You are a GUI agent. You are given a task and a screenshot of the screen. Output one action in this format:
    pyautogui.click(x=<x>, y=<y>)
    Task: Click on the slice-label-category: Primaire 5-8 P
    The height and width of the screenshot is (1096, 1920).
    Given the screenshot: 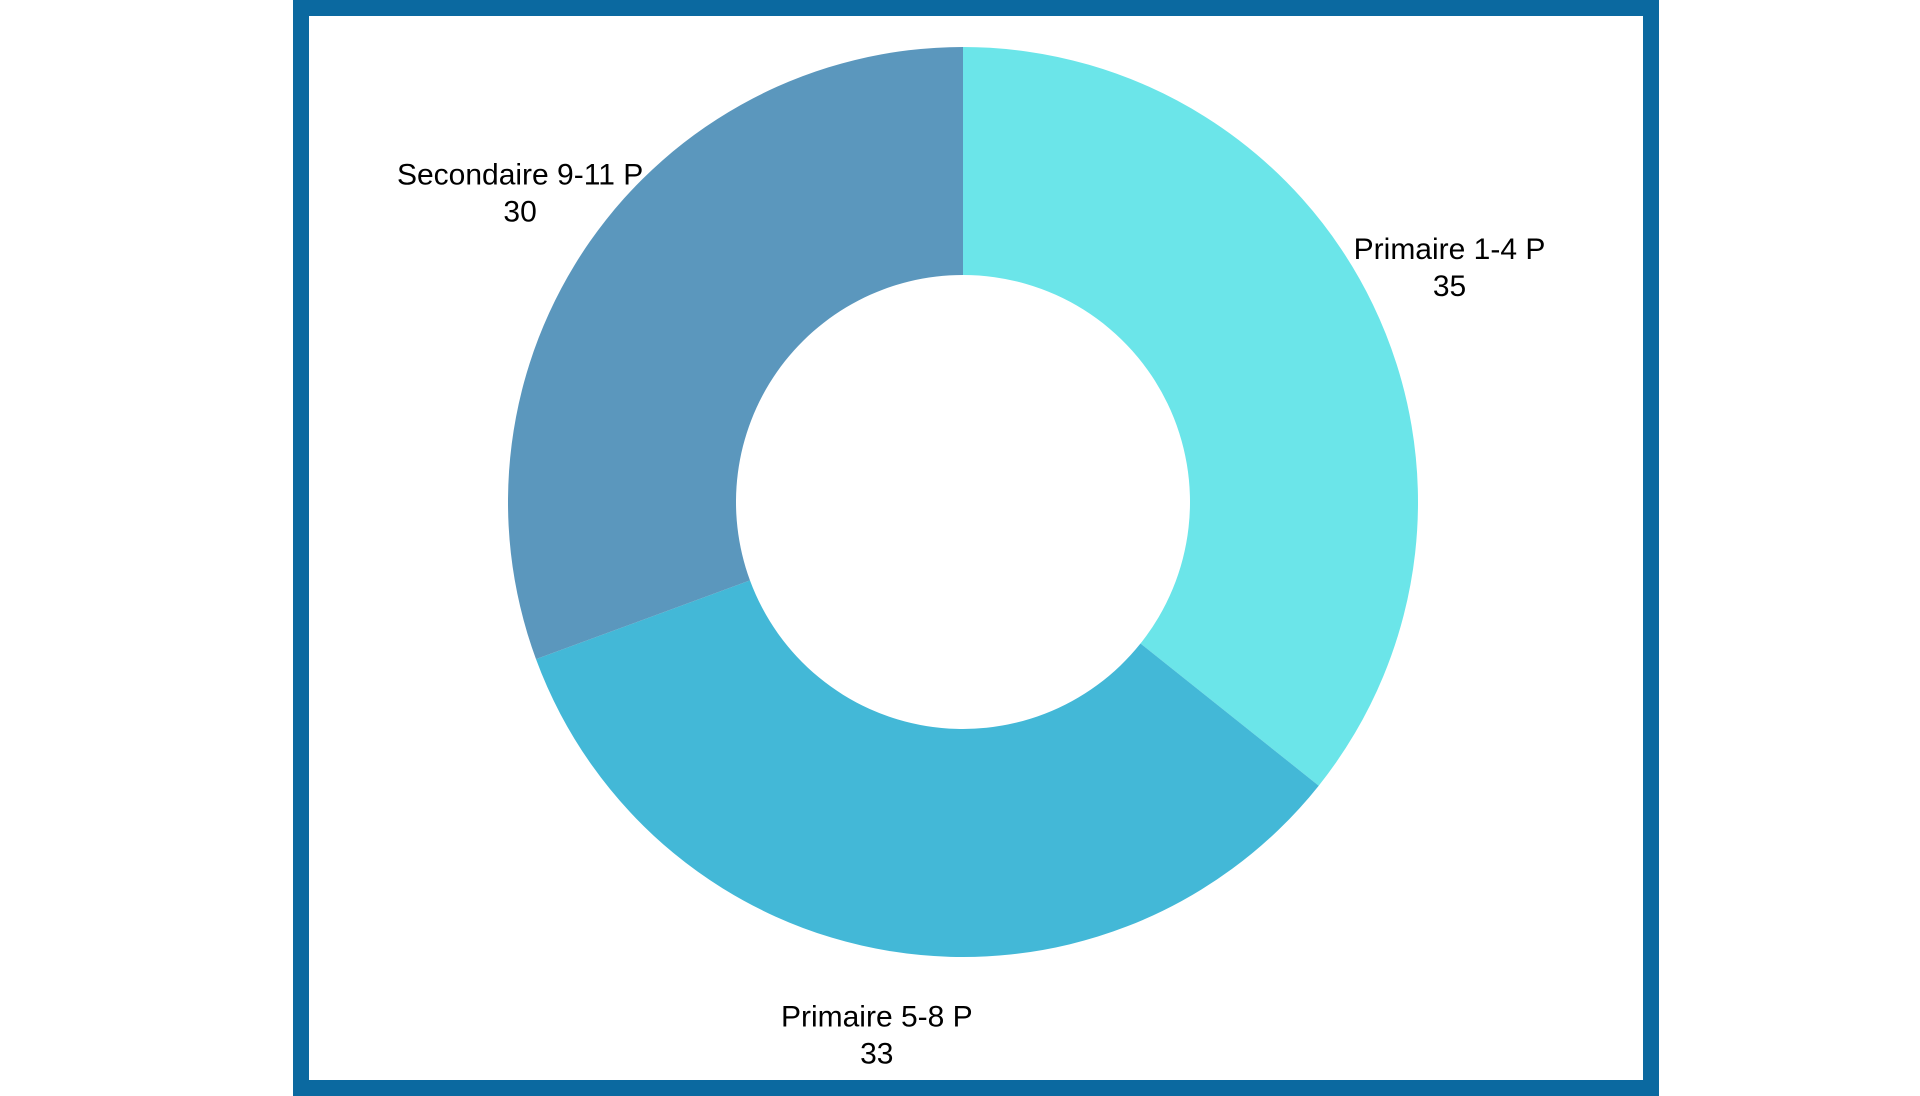 What is the action you would take?
    pyautogui.click(x=877, y=1017)
    